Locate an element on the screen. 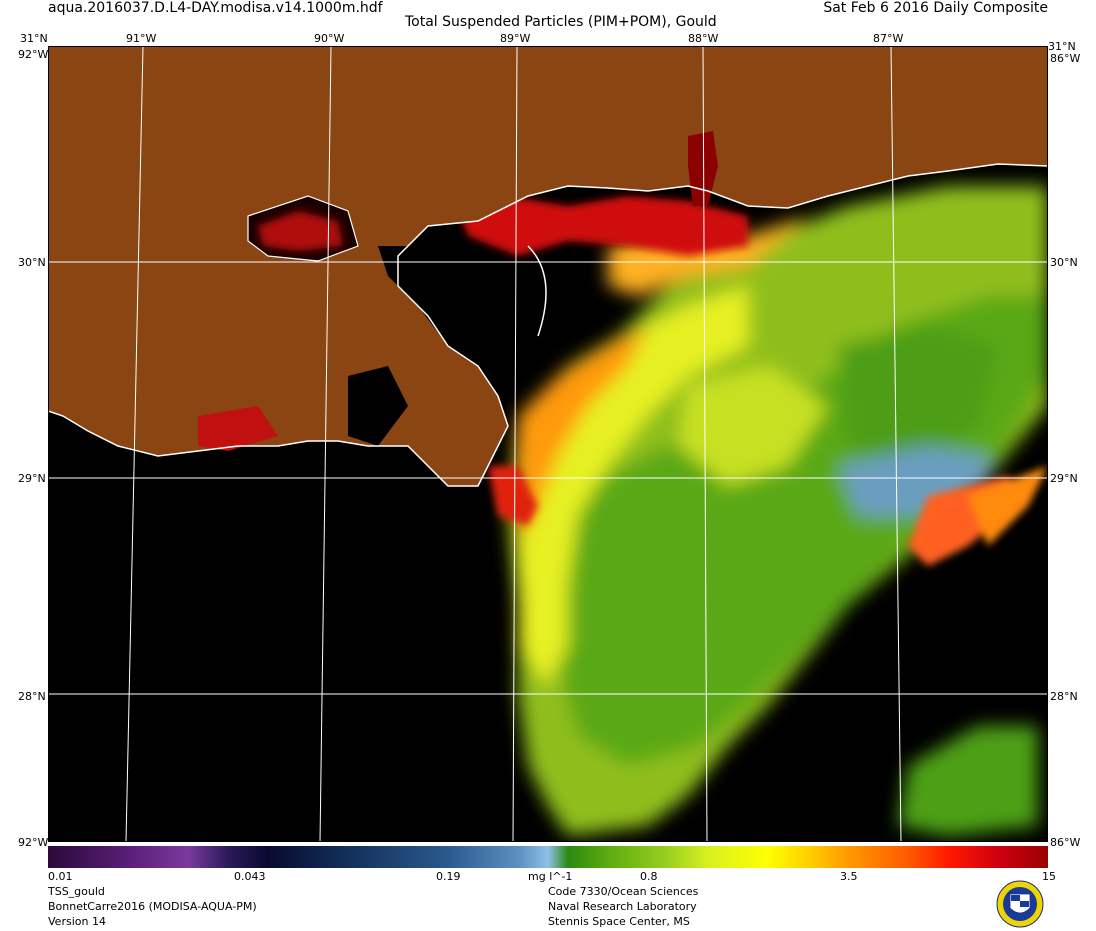 The image size is (1096, 931). footer-org-name: Naval Research Laboratory is located at coordinates (622, 906).